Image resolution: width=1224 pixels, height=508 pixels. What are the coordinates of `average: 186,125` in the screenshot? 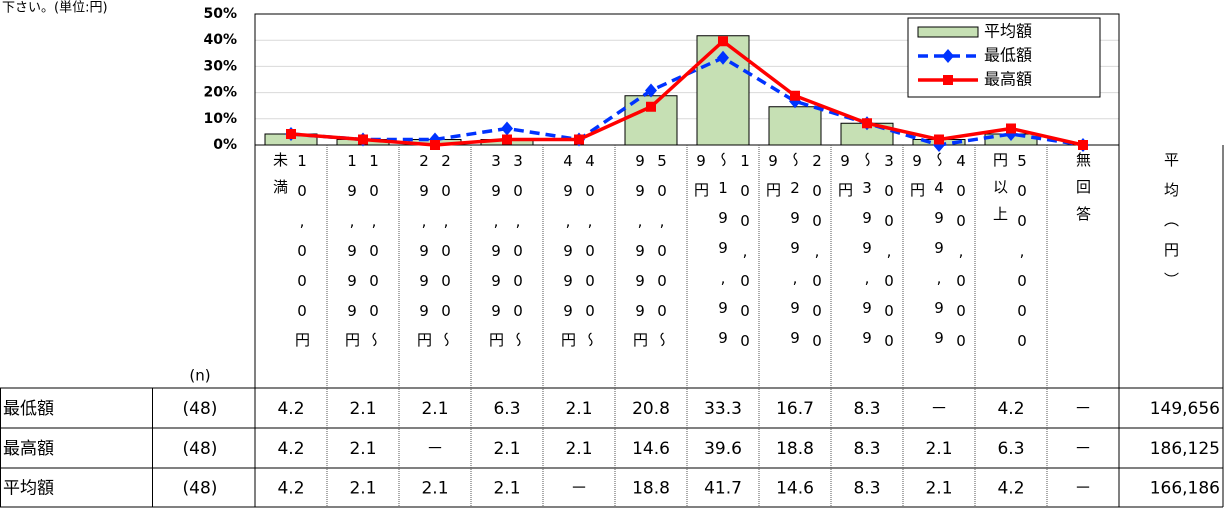 It's located at (1185, 449).